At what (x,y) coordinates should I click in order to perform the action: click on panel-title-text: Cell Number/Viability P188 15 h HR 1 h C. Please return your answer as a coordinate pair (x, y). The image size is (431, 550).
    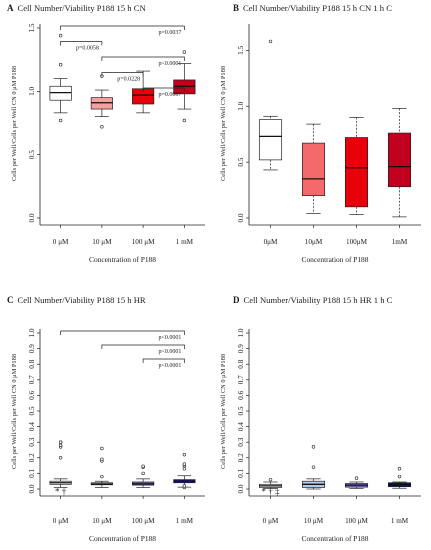
    Looking at the image, I should click on (318, 300).